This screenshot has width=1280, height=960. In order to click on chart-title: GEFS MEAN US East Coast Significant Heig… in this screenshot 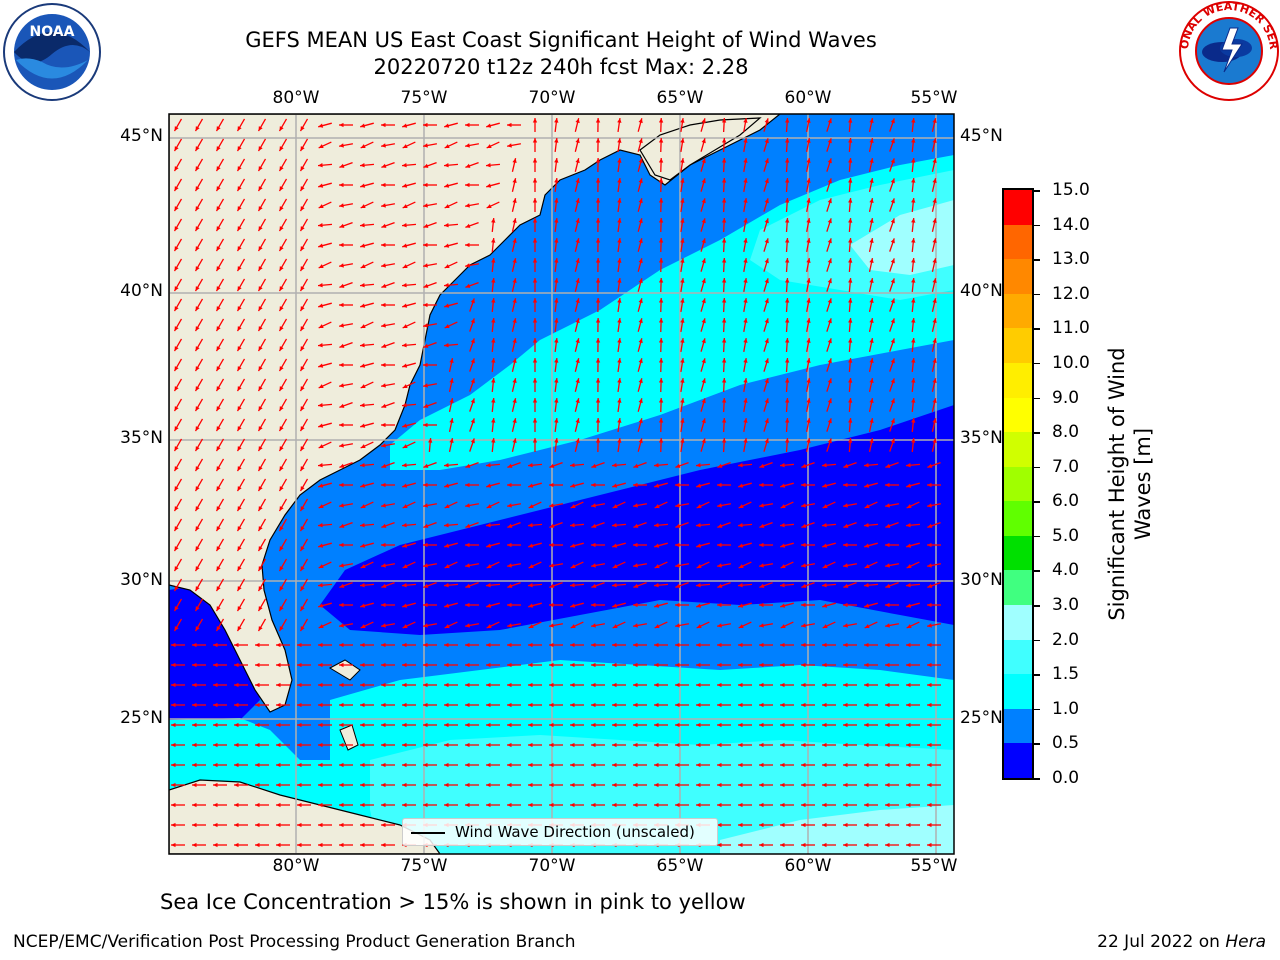, I will do `click(561, 40)`.